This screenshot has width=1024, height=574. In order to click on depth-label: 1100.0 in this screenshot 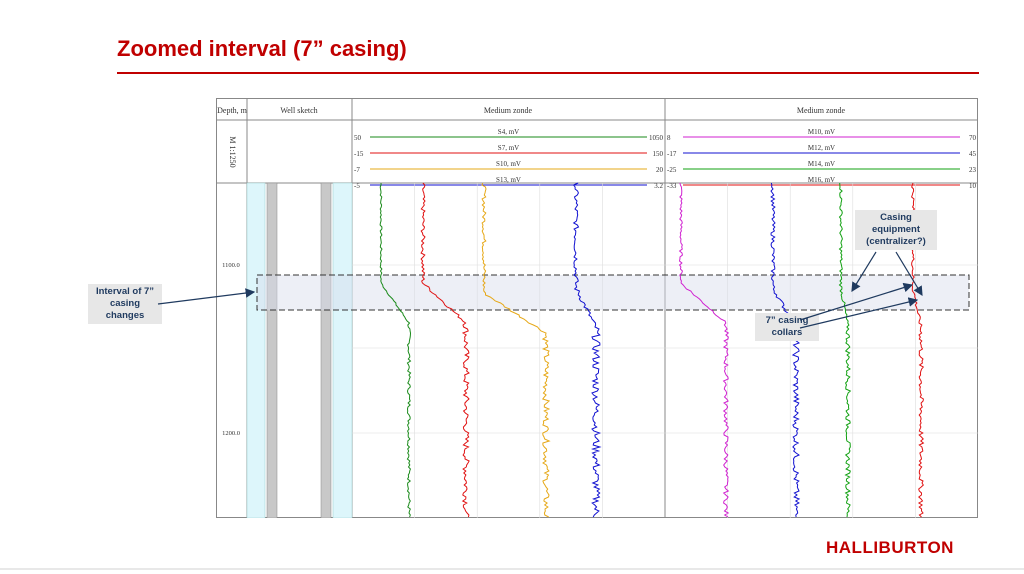, I will do `click(231, 265)`.